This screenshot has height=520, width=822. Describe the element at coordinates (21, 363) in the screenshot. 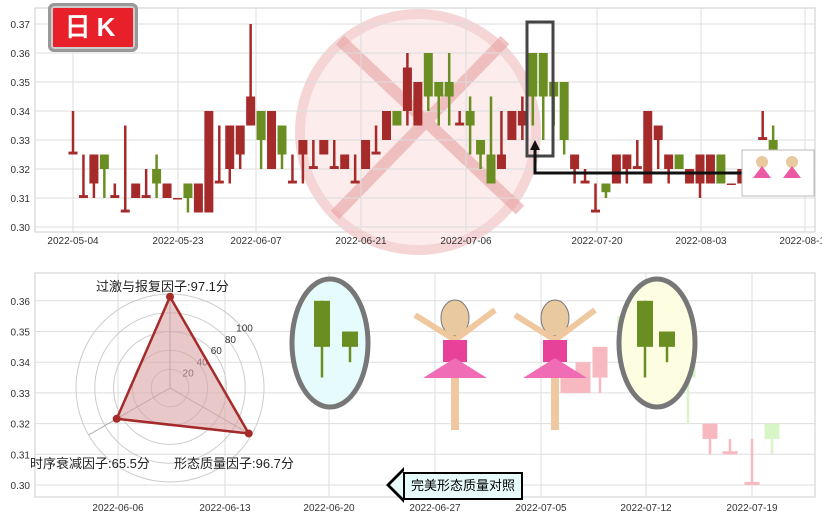

I see `bottom-y-tick: 0.34` at that location.